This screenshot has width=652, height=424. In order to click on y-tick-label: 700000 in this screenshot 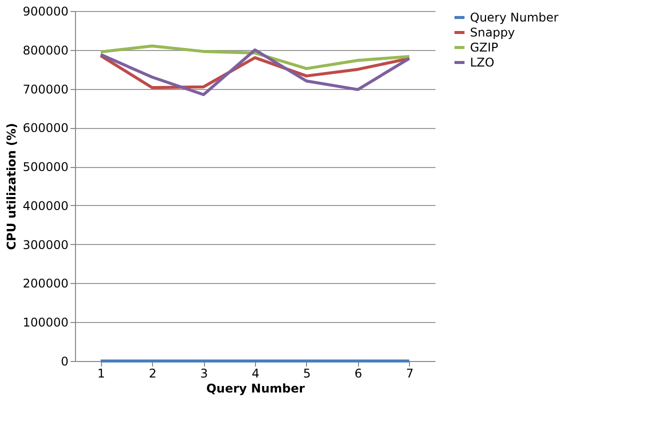, I will do `click(45, 89)`.